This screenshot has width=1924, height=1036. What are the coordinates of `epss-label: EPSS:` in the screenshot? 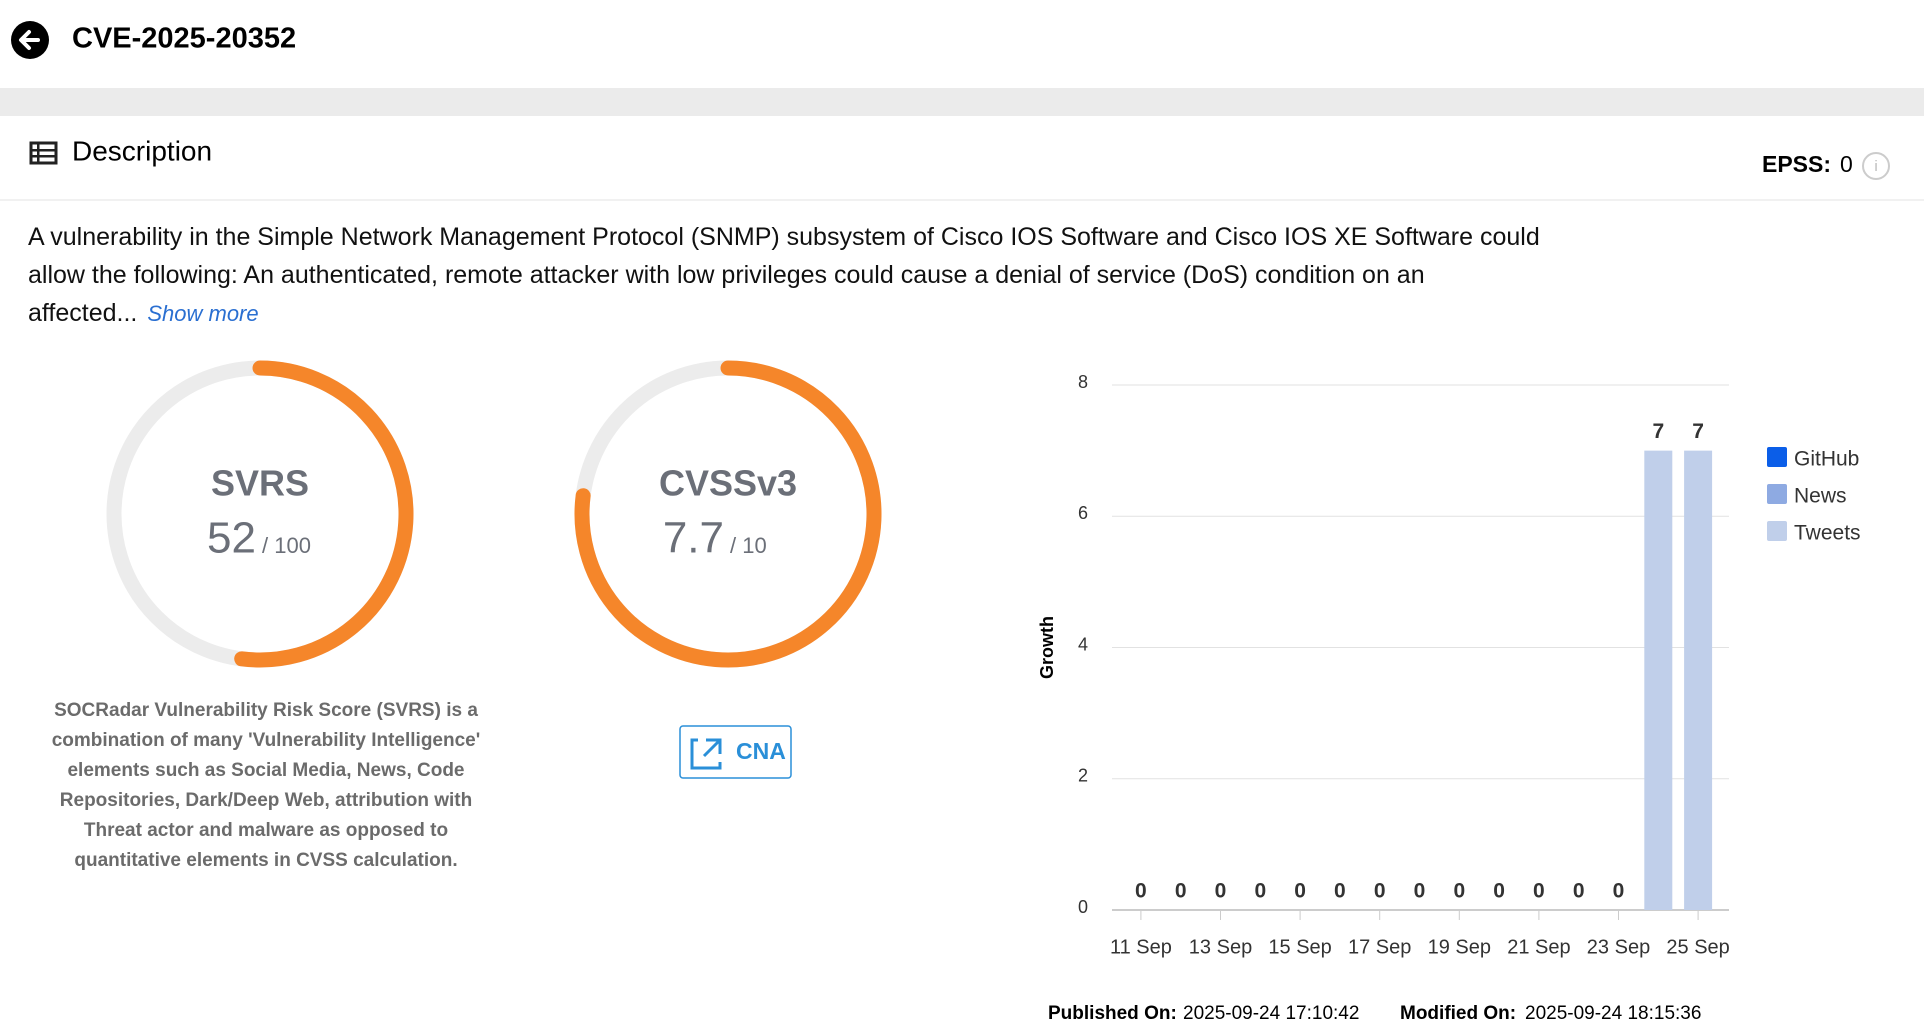 It's located at (1796, 164).